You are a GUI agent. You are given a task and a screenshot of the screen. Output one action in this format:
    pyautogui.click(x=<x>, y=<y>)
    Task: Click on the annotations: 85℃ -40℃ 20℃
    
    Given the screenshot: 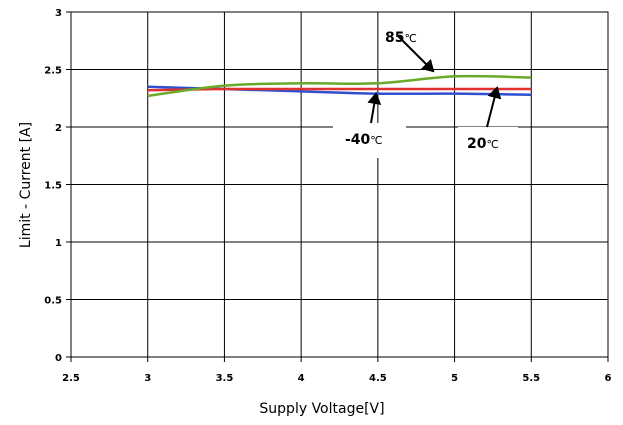 What is the action you would take?
    pyautogui.click(x=425, y=94)
    